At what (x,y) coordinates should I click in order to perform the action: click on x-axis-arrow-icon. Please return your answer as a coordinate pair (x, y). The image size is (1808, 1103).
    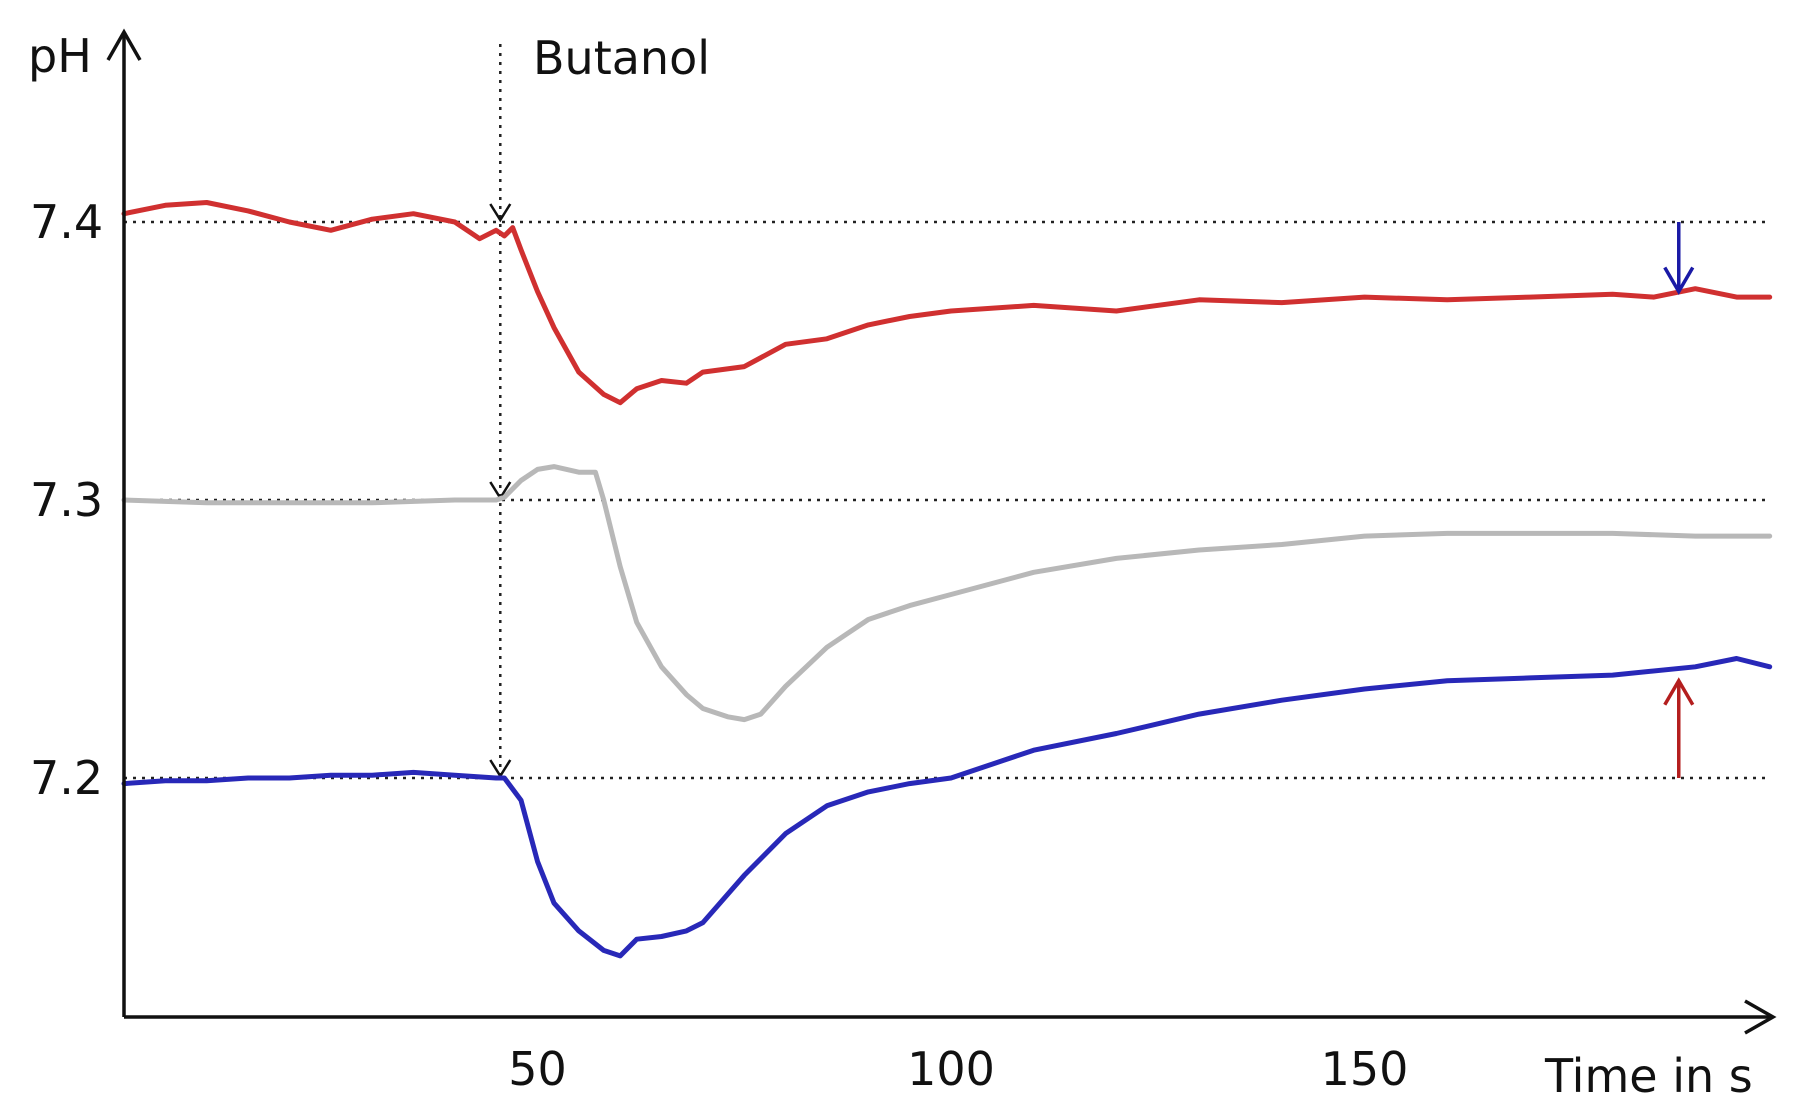
    Looking at the image, I should click on (1760, 1017).